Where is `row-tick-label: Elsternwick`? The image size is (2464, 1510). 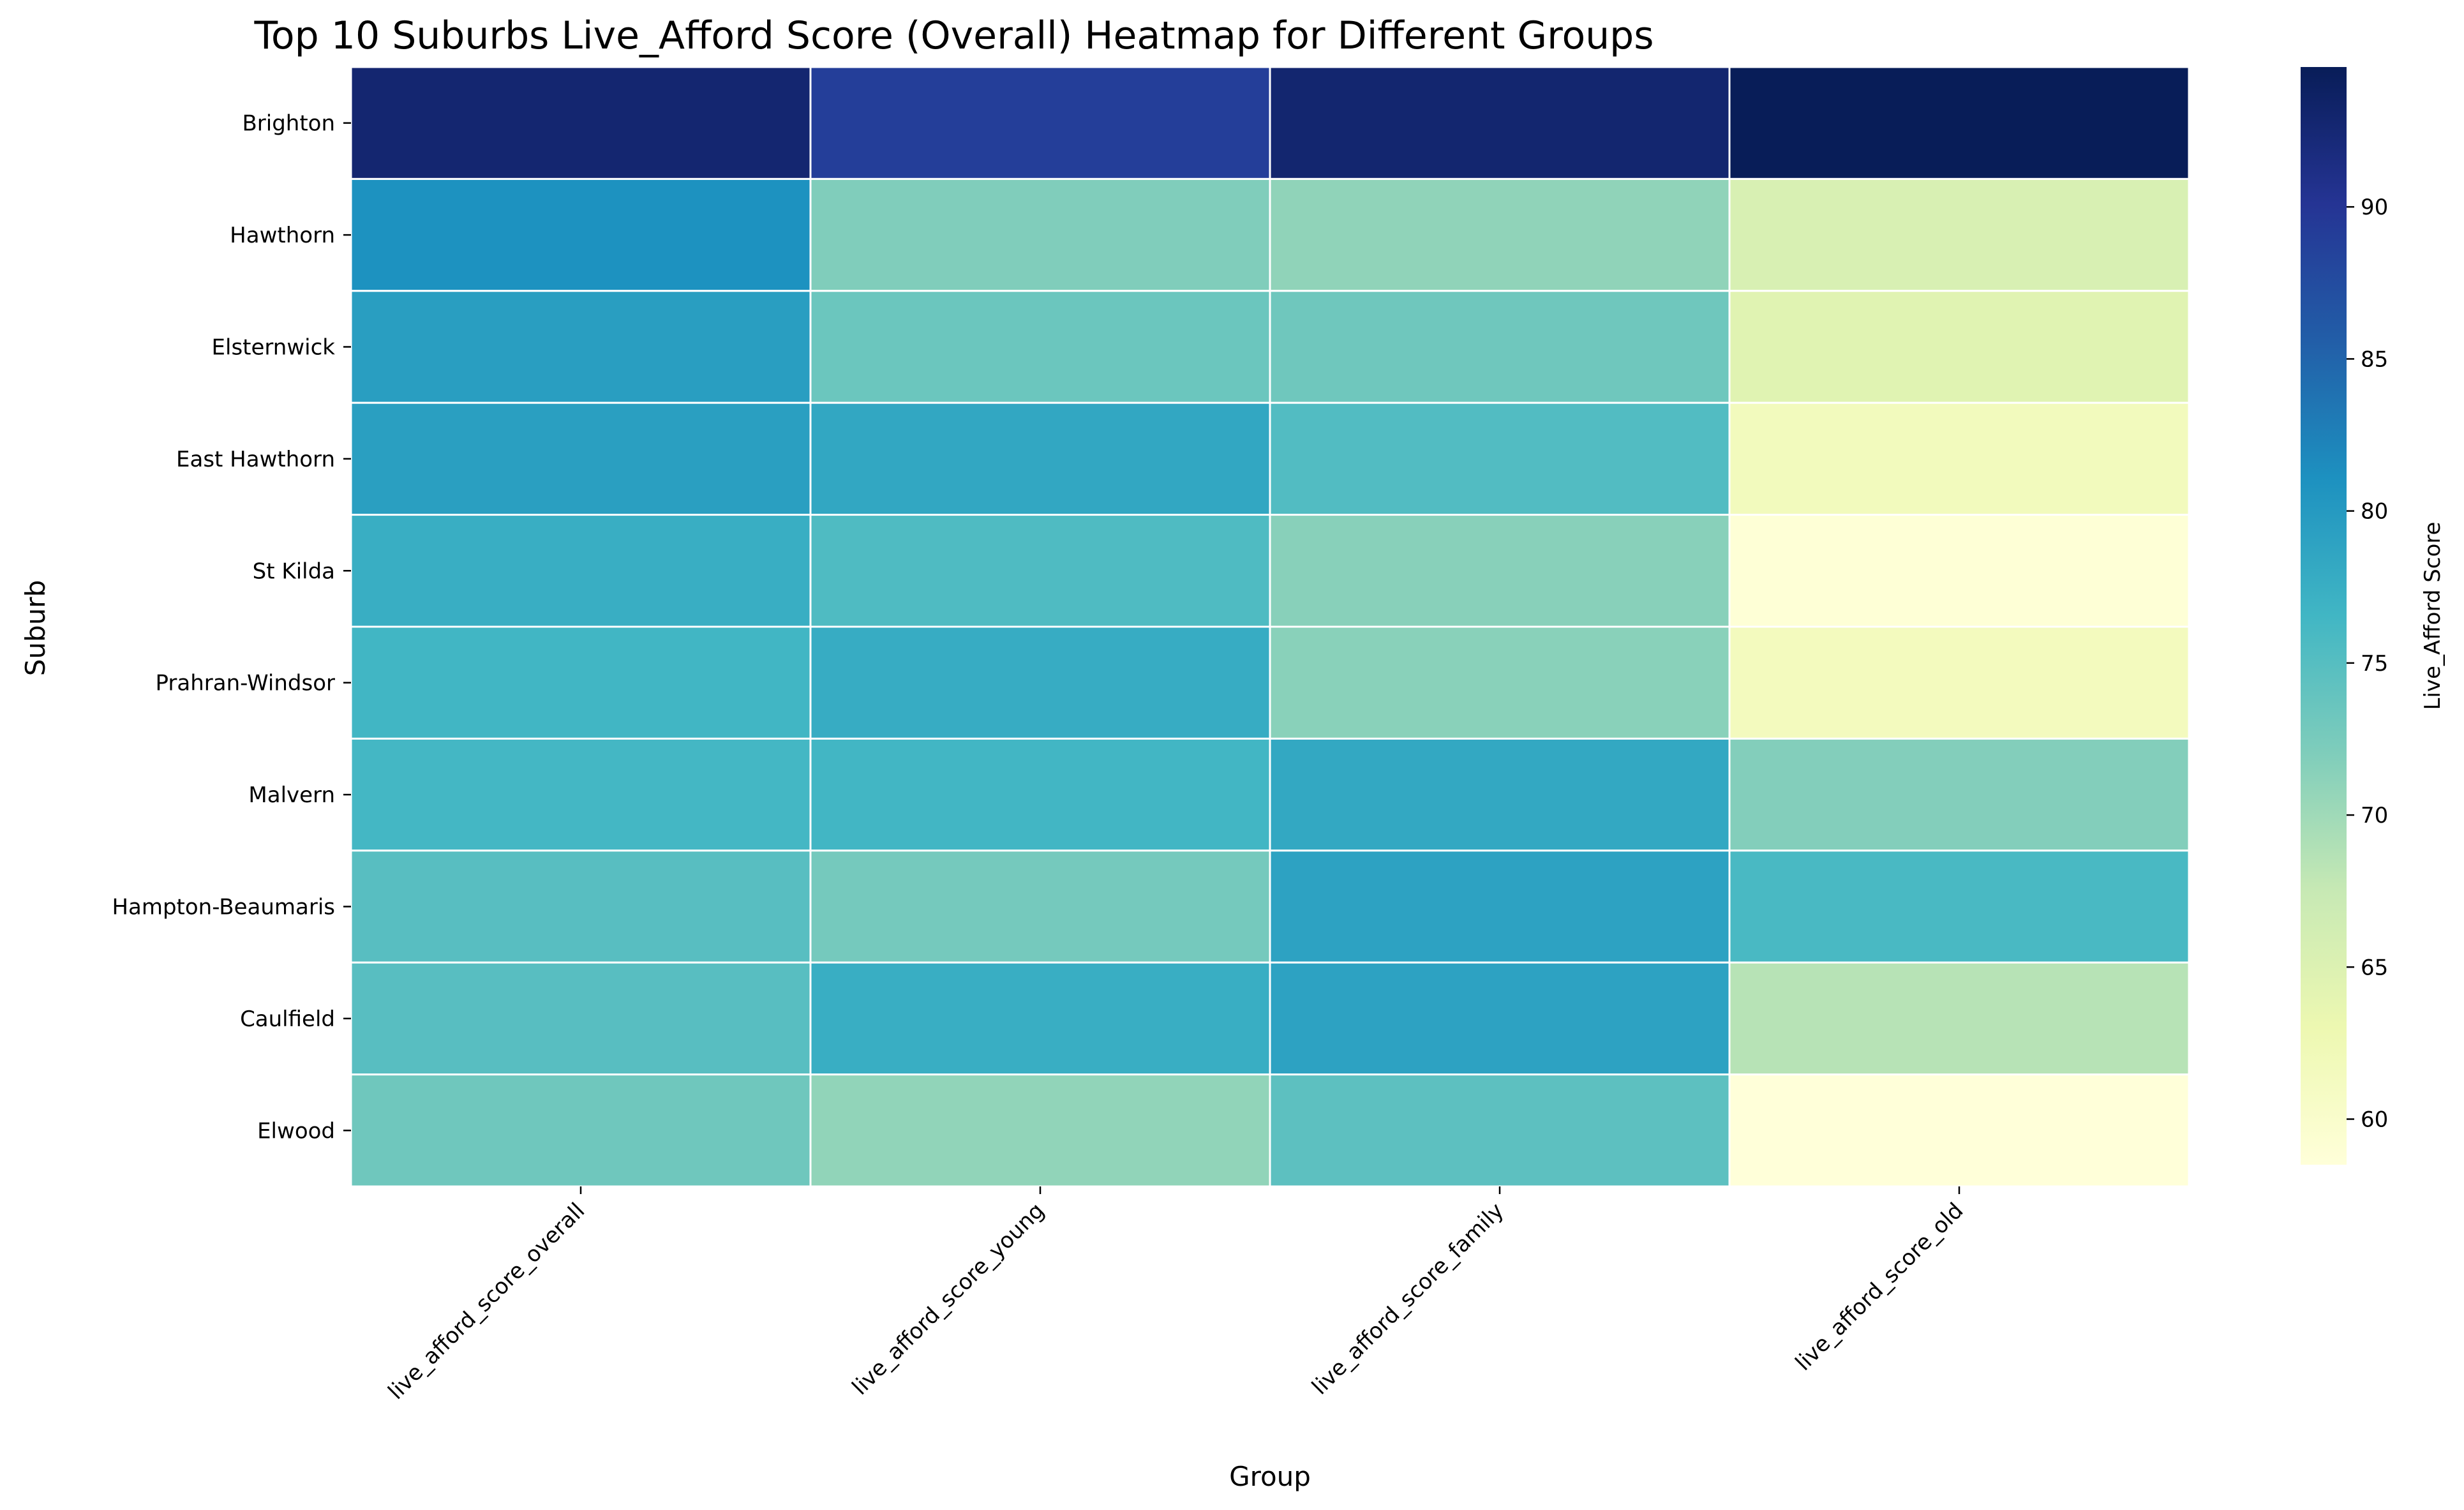 row-tick-label: Elsternwick is located at coordinates (274, 348).